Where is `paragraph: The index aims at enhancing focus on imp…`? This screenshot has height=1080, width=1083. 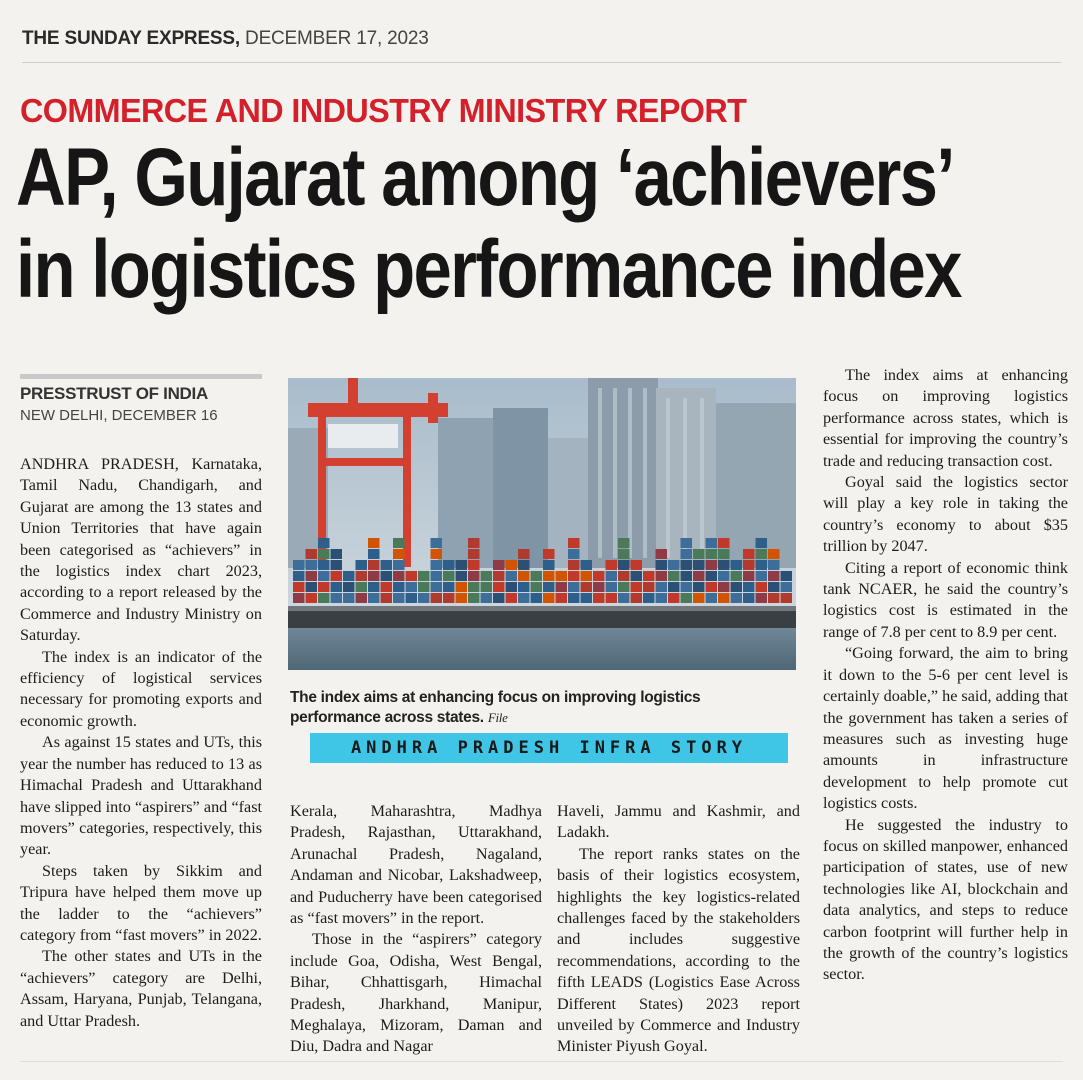 paragraph: The index aims at enhancing focus on imp… is located at coordinates (945, 418).